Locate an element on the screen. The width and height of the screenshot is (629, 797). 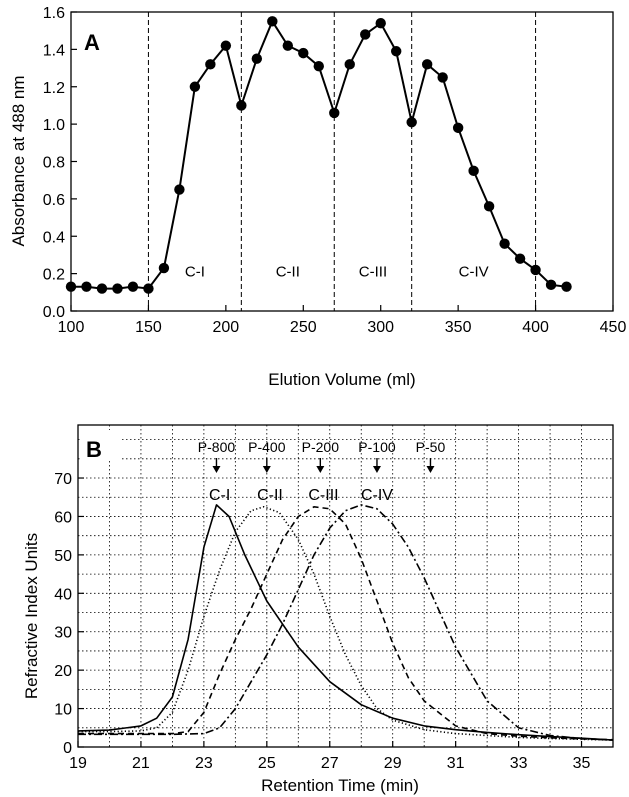
x-tick-label: 150 is located at coordinates (148, 327).